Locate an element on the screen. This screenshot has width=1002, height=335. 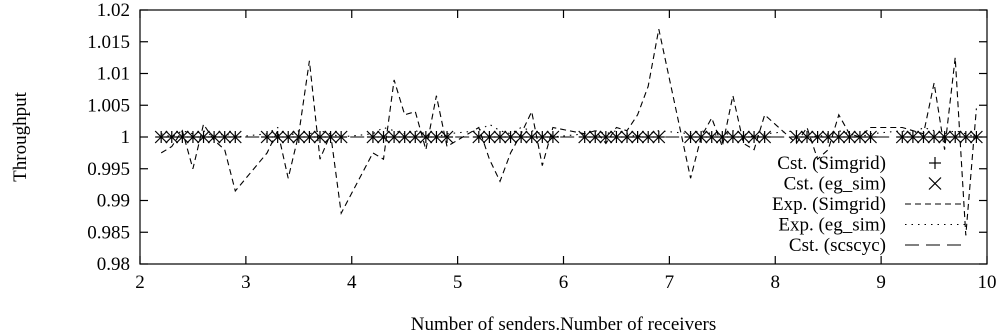
series-line is located at coordinates (569, 130).